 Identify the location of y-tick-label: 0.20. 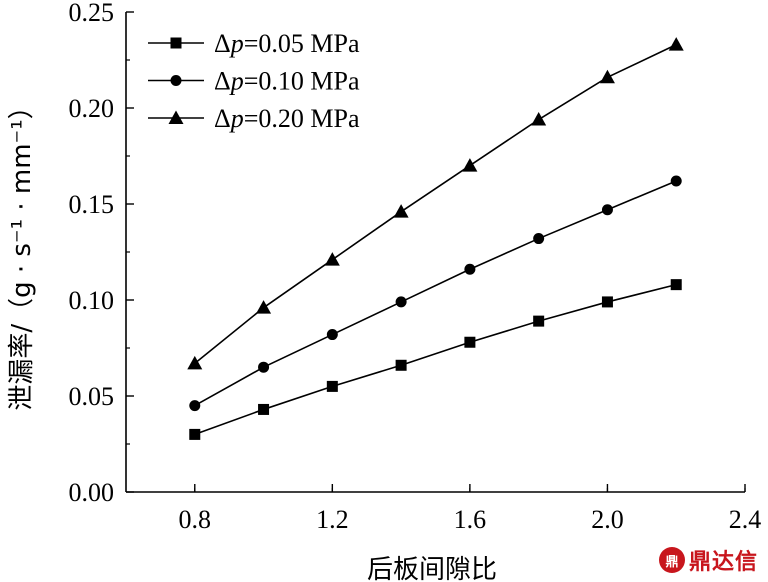
(92, 108).